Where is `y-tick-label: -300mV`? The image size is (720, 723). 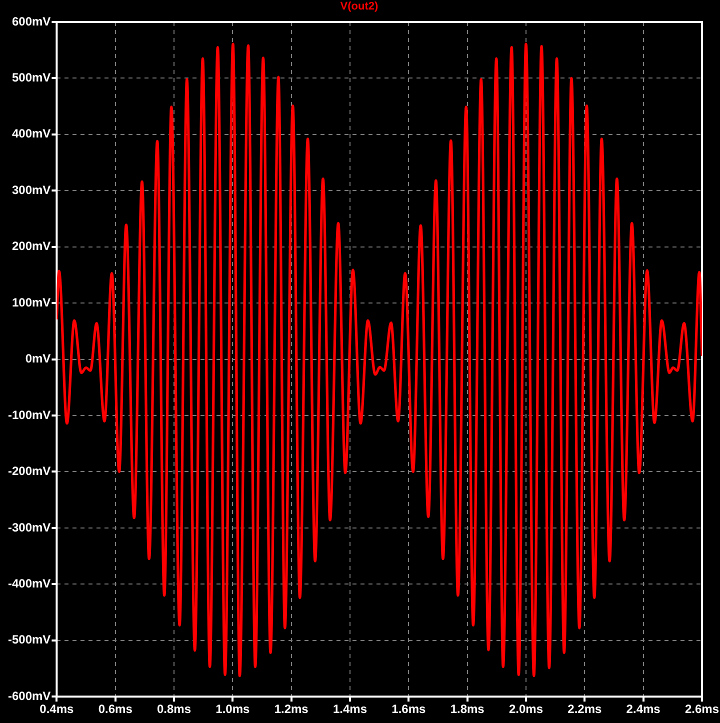
y-tick-label: -300mV is located at coordinates (29, 527).